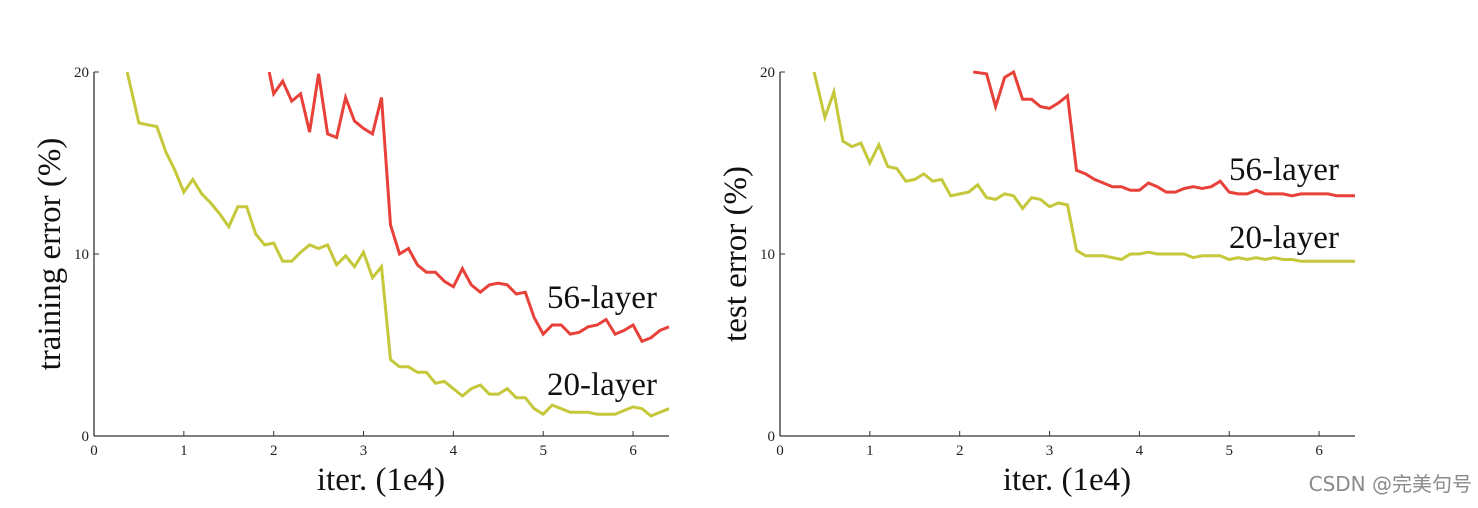 Image resolution: width=1478 pixels, height=508 pixels. What do you see at coordinates (1390, 484) in the screenshot?
I see `watermark-text: CSDN @完美句号` at bounding box center [1390, 484].